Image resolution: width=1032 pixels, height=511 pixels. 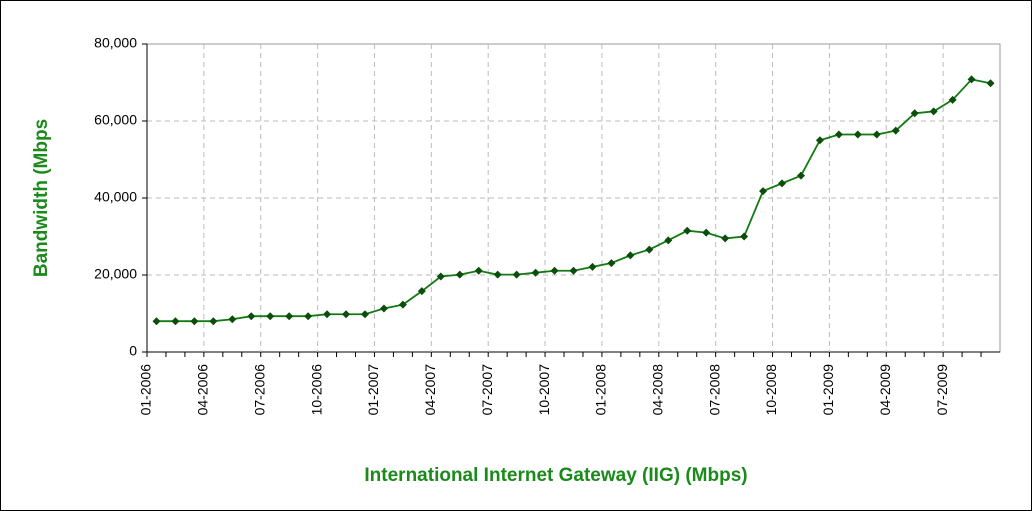 I want to click on x-tick-label: 04-2009, so click(x=885, y=390).